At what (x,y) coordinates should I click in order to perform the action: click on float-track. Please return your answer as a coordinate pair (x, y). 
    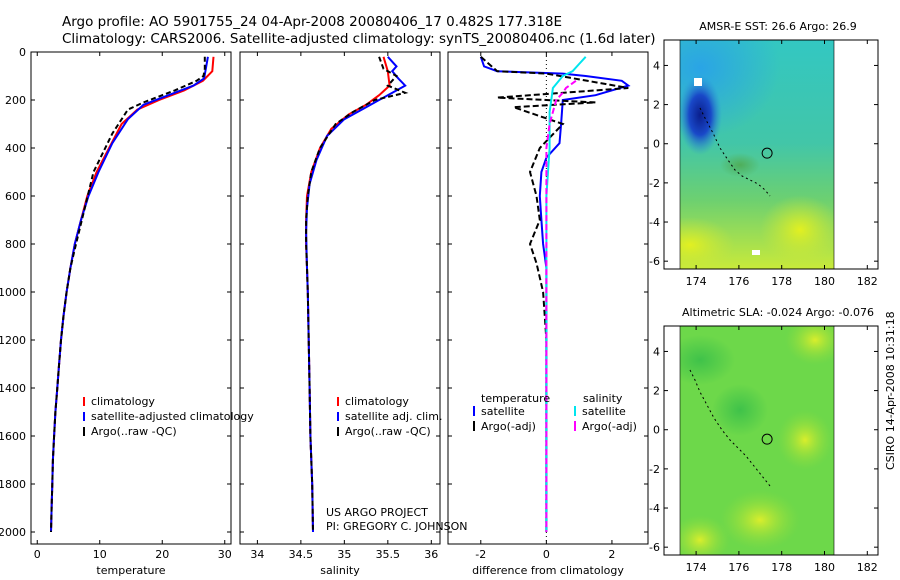
    Looking at the image, I should click on (735, 152).